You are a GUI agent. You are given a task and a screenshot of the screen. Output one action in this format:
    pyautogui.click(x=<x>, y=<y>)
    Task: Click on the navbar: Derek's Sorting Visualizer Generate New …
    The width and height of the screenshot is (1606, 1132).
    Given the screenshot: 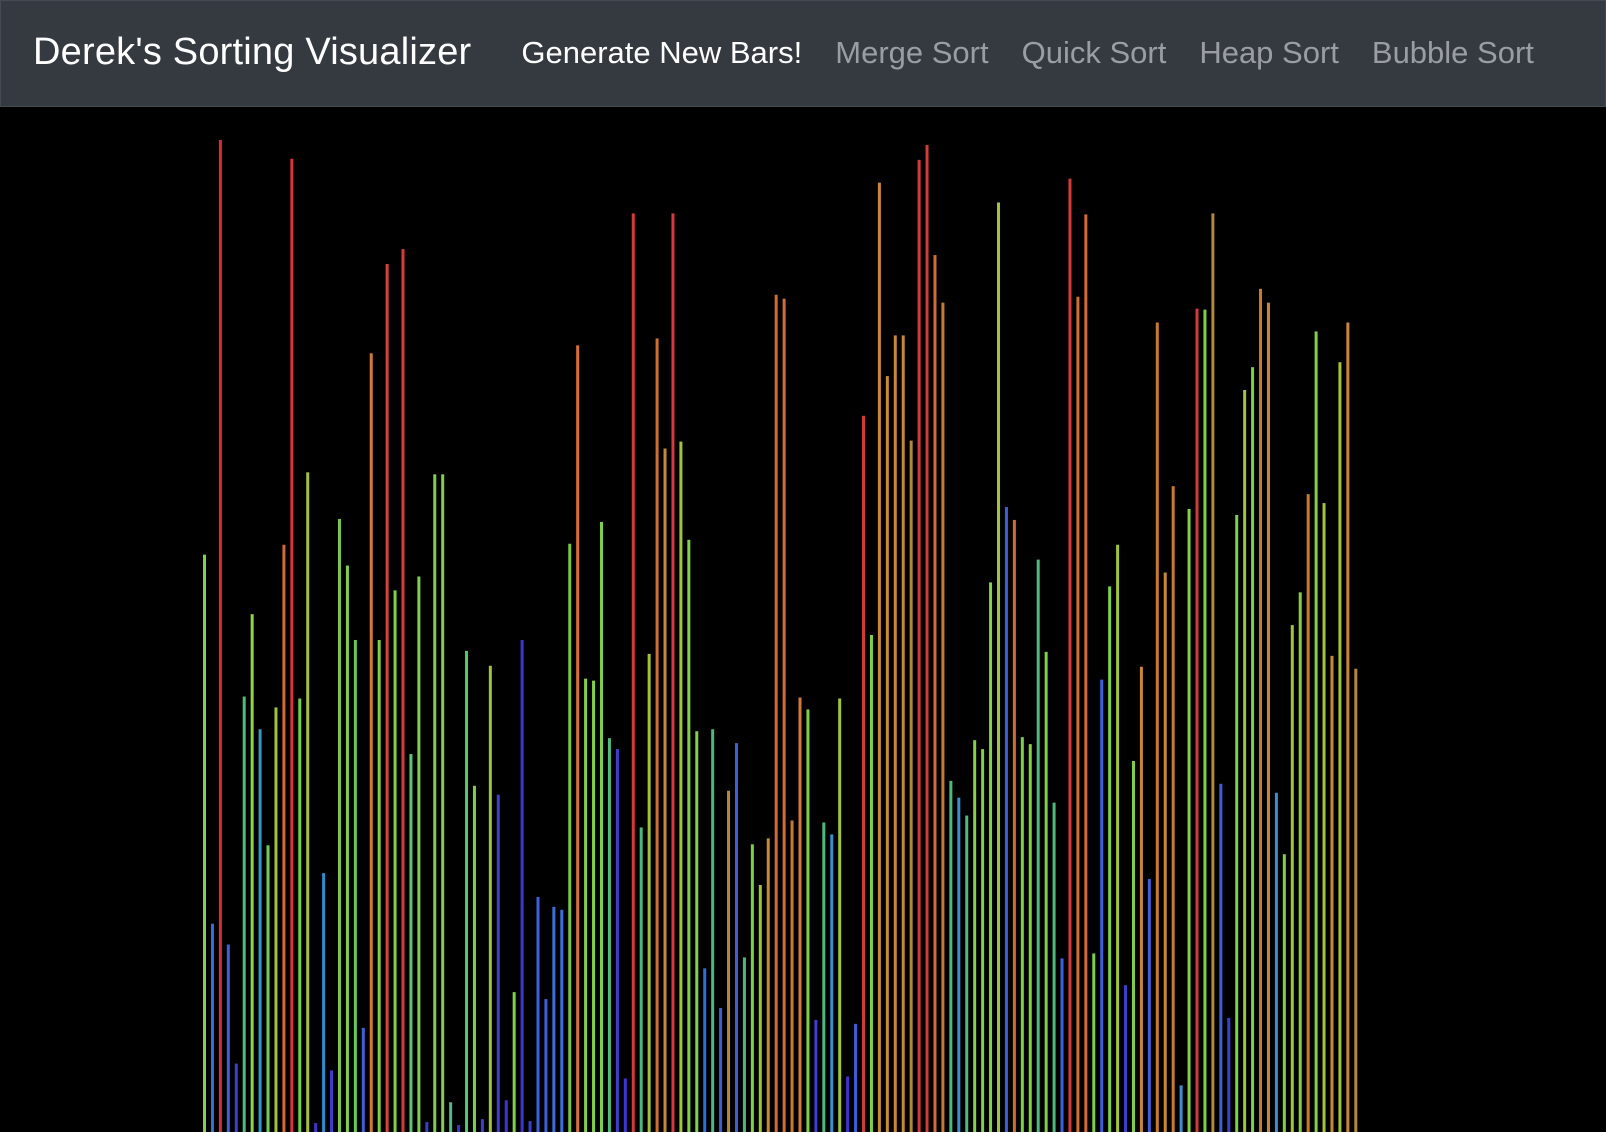 What is the action you would take?
    pyautogui.click(x=803, y=53)
    